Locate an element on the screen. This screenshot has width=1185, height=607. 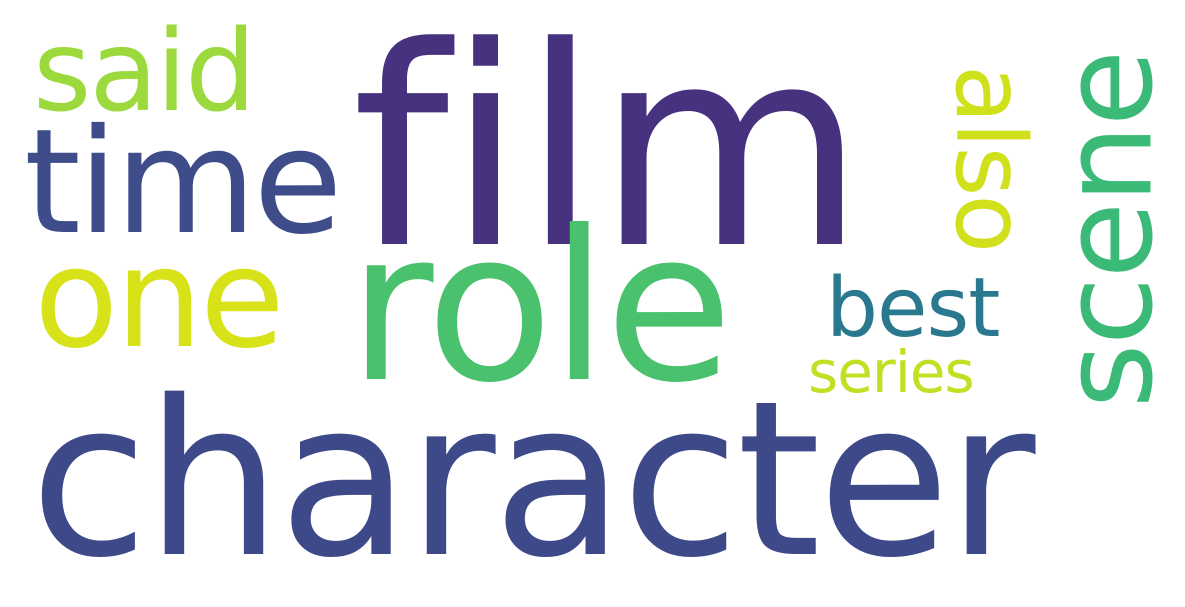
word-role: role is located at coordinates (540, 308).